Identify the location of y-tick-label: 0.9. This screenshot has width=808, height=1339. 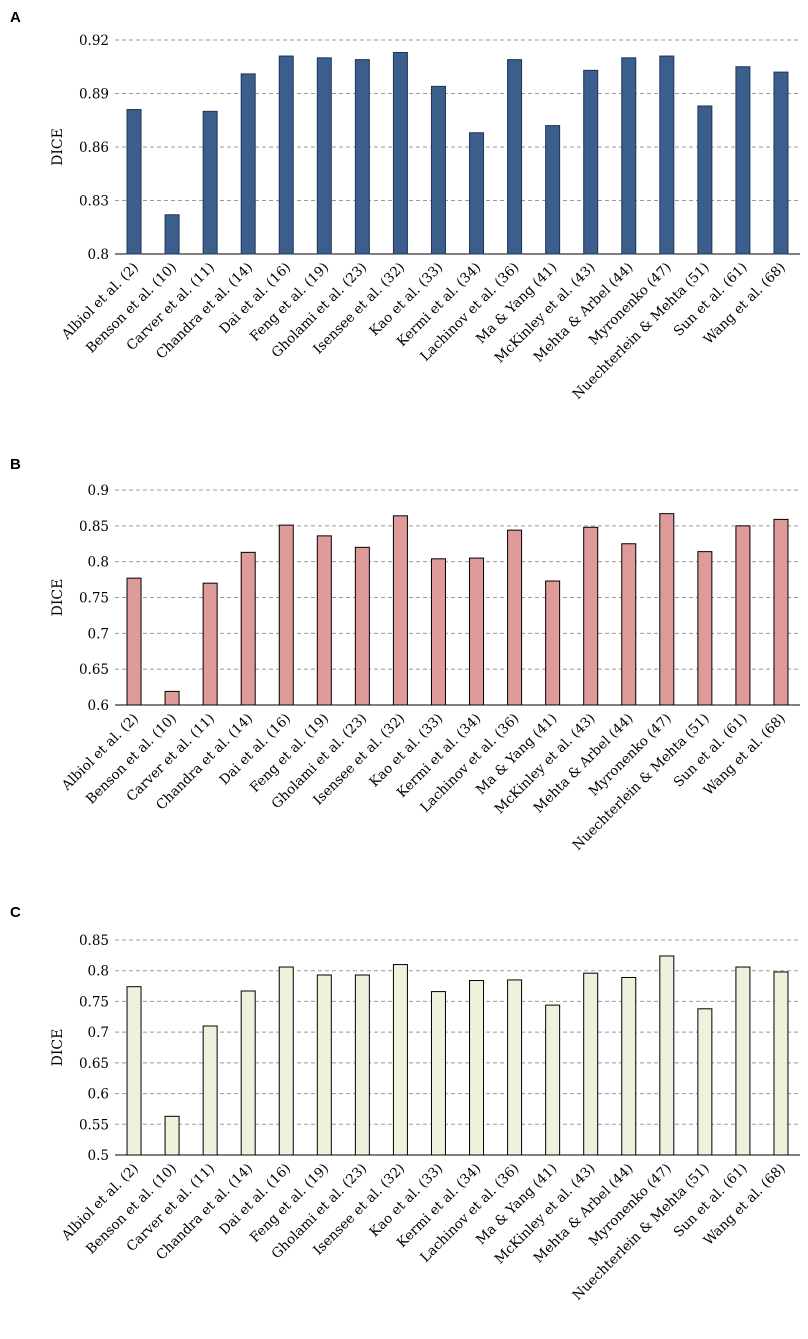
(98, 491).